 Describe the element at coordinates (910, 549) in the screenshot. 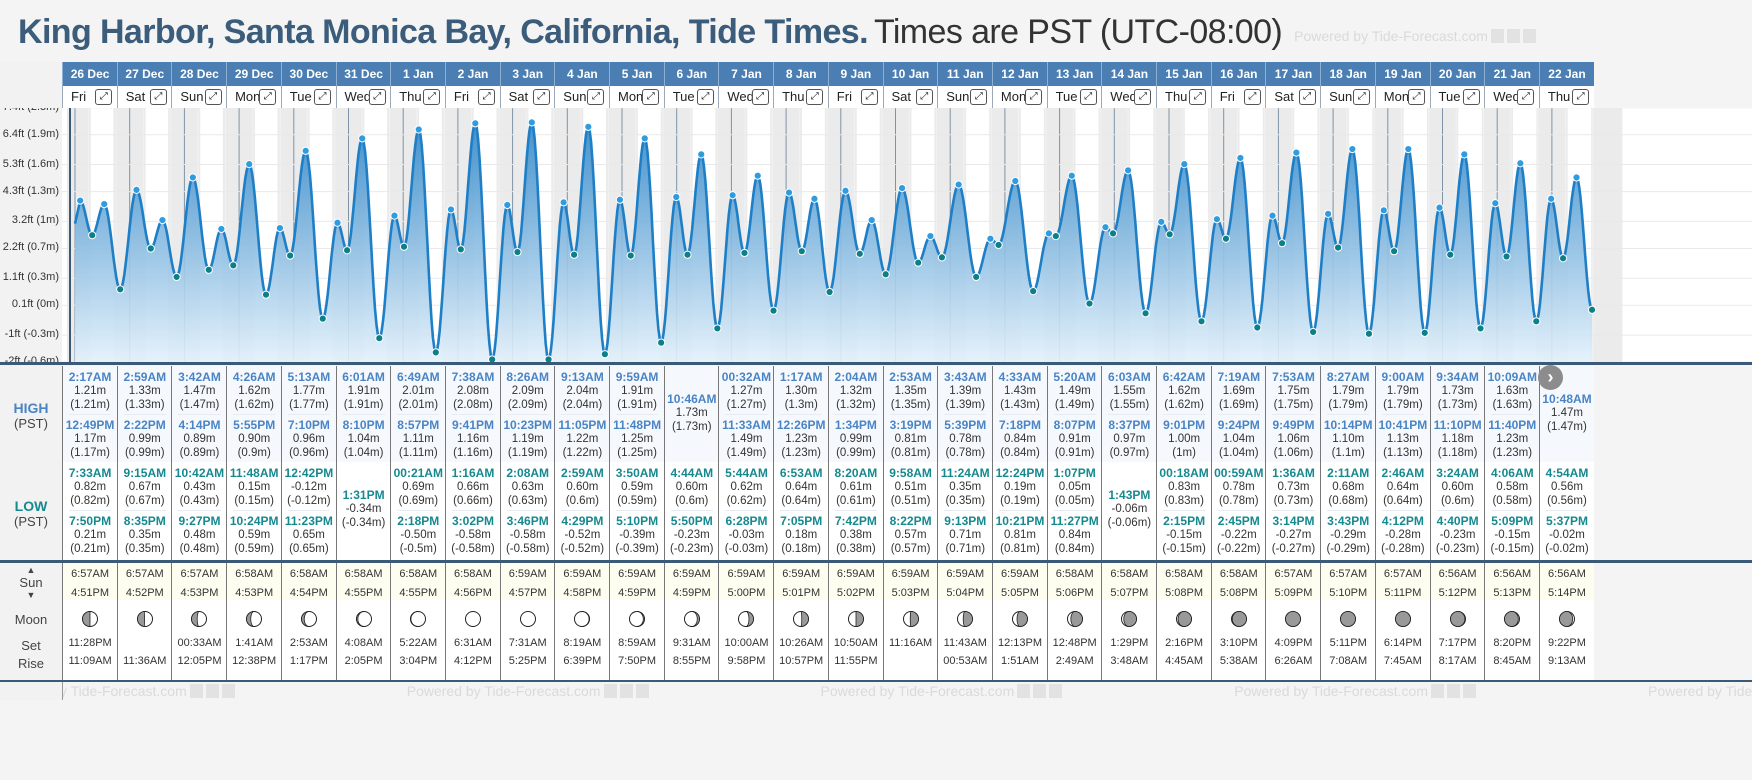

I see `low-tide-height-alt: (0.57m)` at that location.